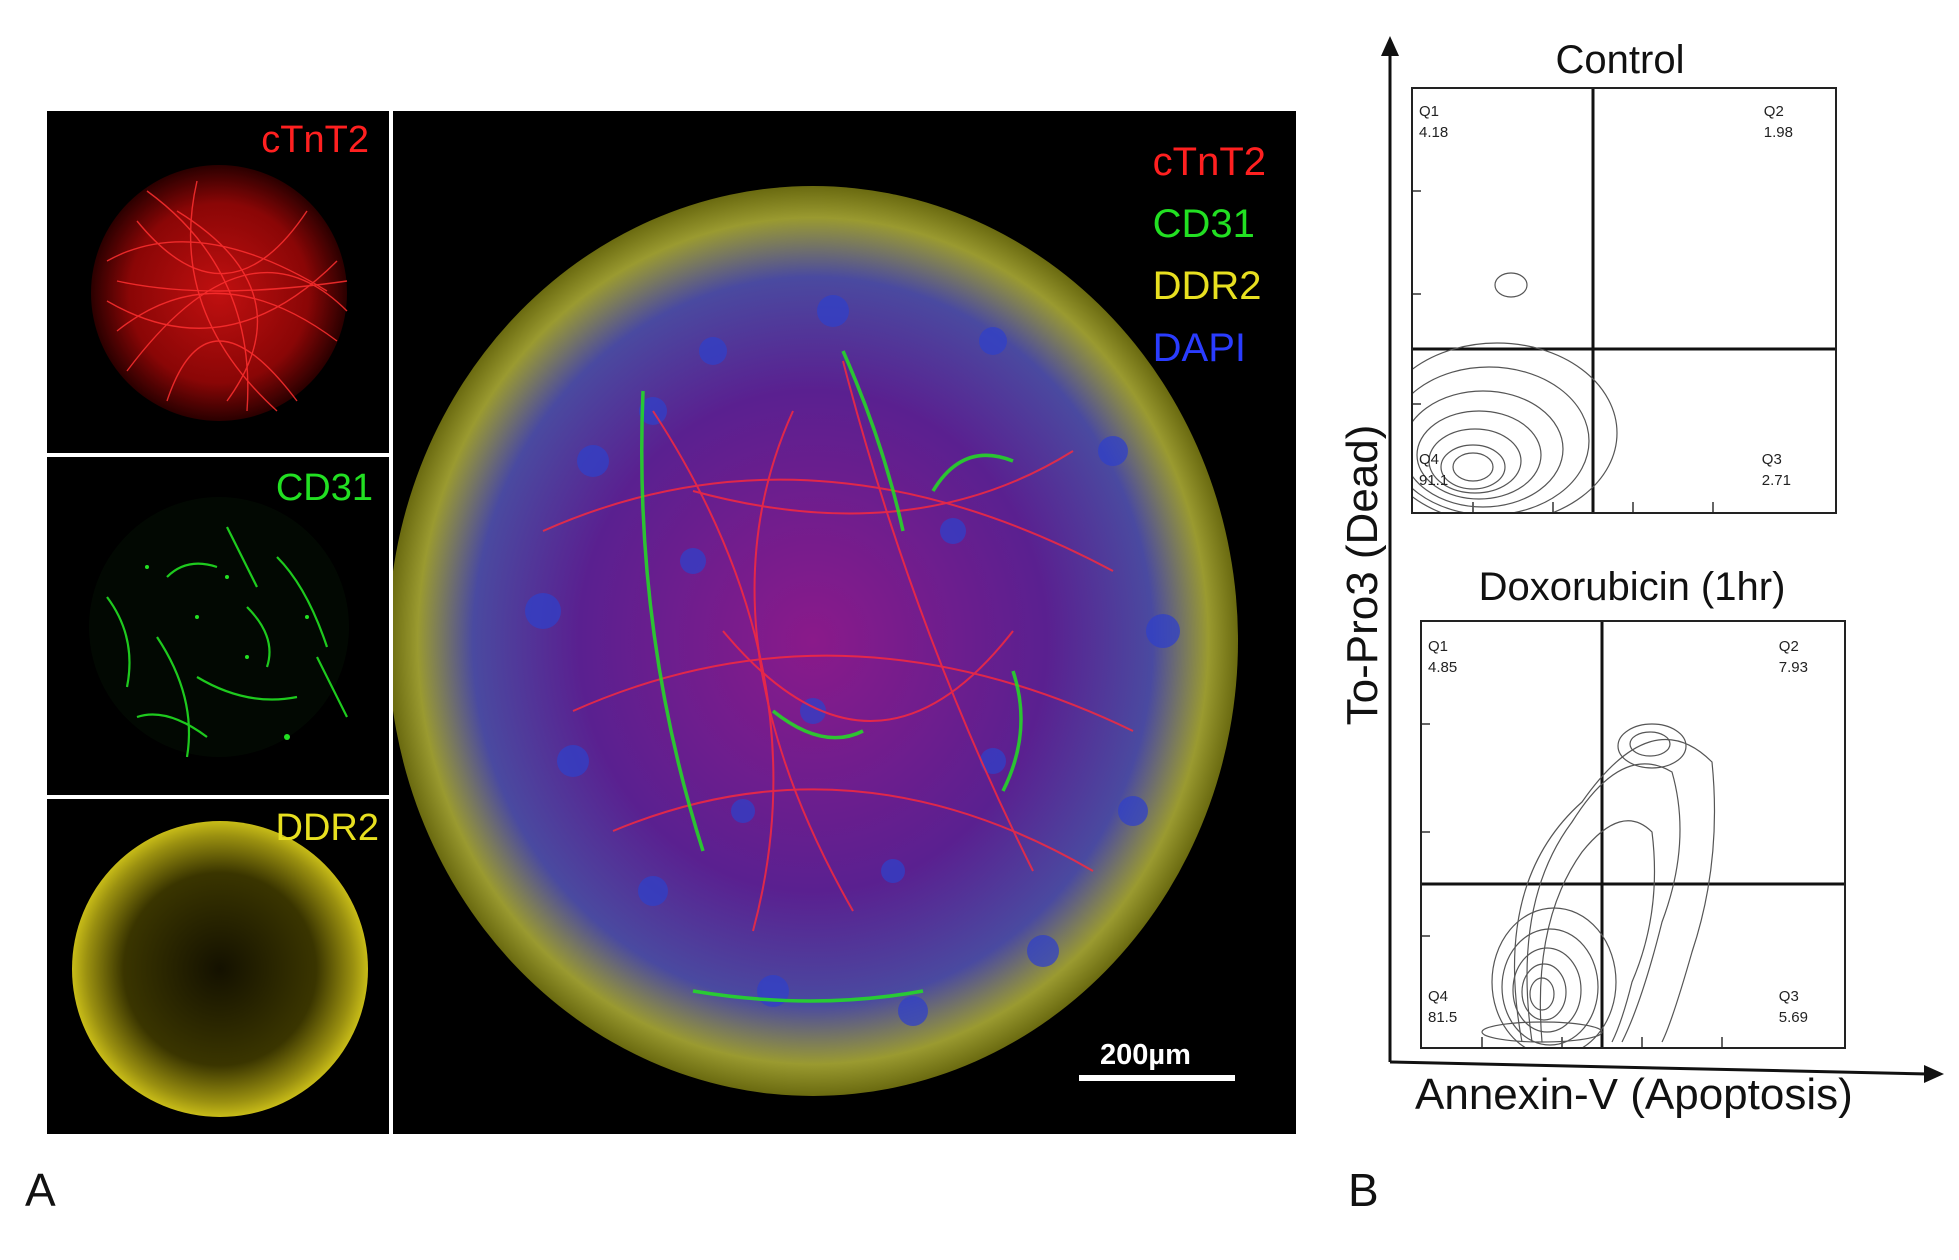 The width and height of the screenshot is (1959, 1260). What do you see at coordinates (1793, 667) in the screenshot?
I see `q2-value: 7.93` at bounding box center [1793, 667].